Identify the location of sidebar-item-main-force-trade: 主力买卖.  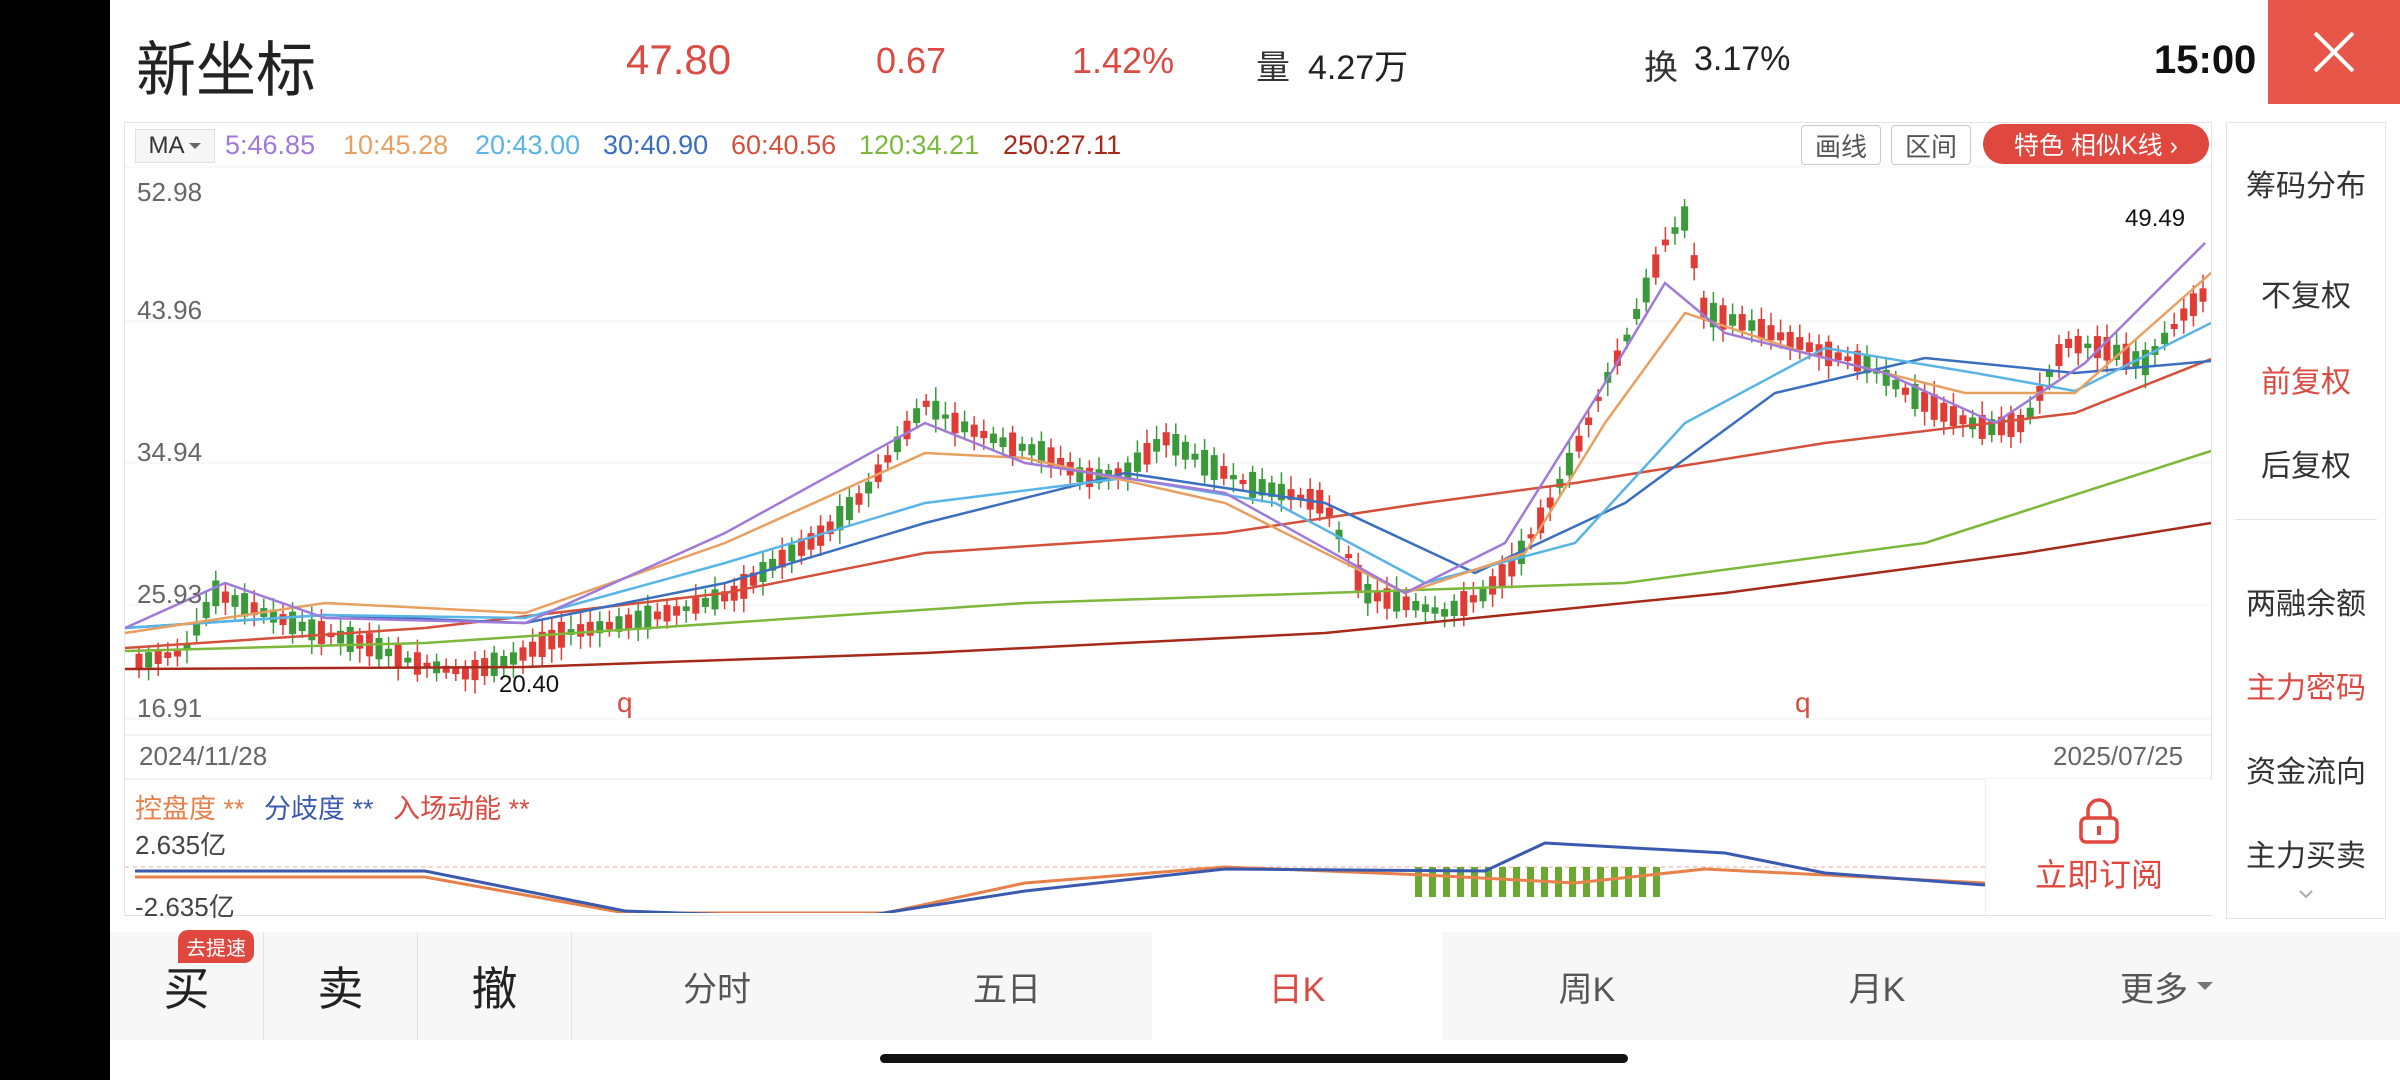
(2306, 856).